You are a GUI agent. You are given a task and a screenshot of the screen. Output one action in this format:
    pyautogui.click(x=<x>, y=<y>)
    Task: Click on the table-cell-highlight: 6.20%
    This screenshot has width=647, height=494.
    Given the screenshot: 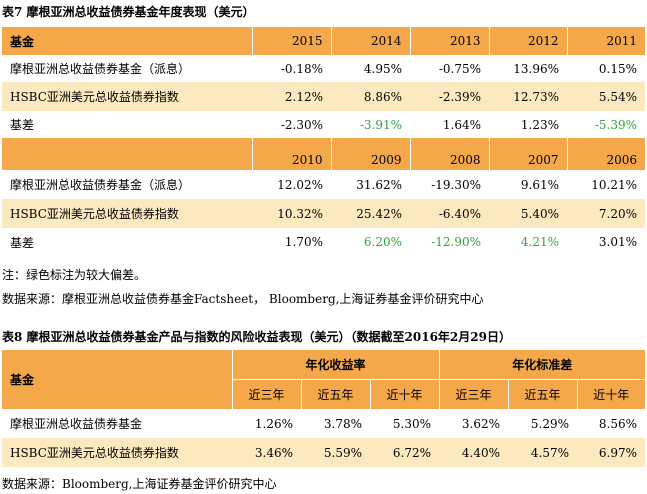 What is the action you would take?
    pyautogui.click(x=370, y=242)
    